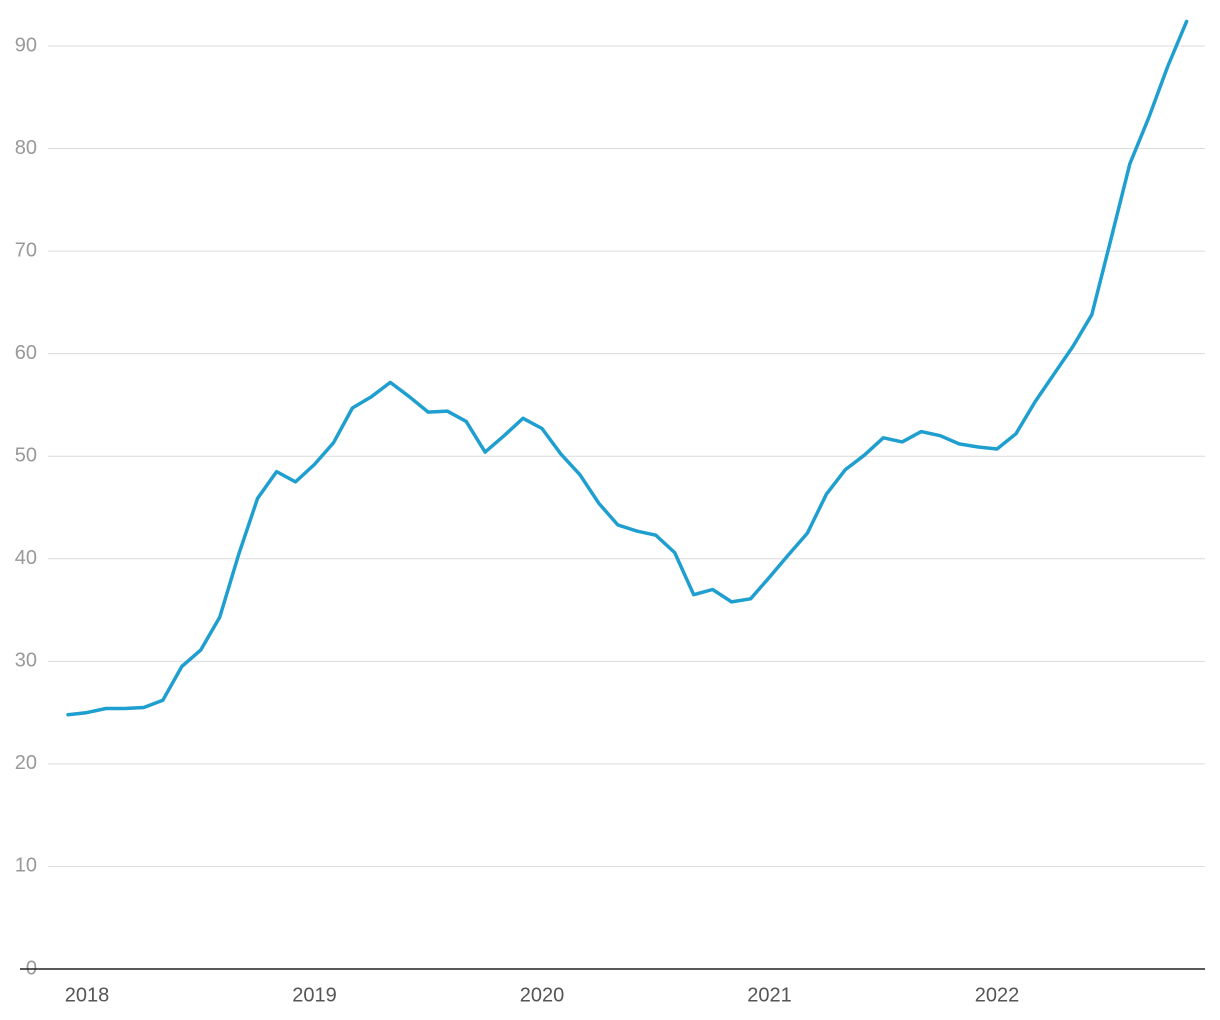 This screenshot has width=1220, height=1020. Describe the element at coordinates (87, 995) in the screenshot. I see `x-tick-label: 2018` at that location.